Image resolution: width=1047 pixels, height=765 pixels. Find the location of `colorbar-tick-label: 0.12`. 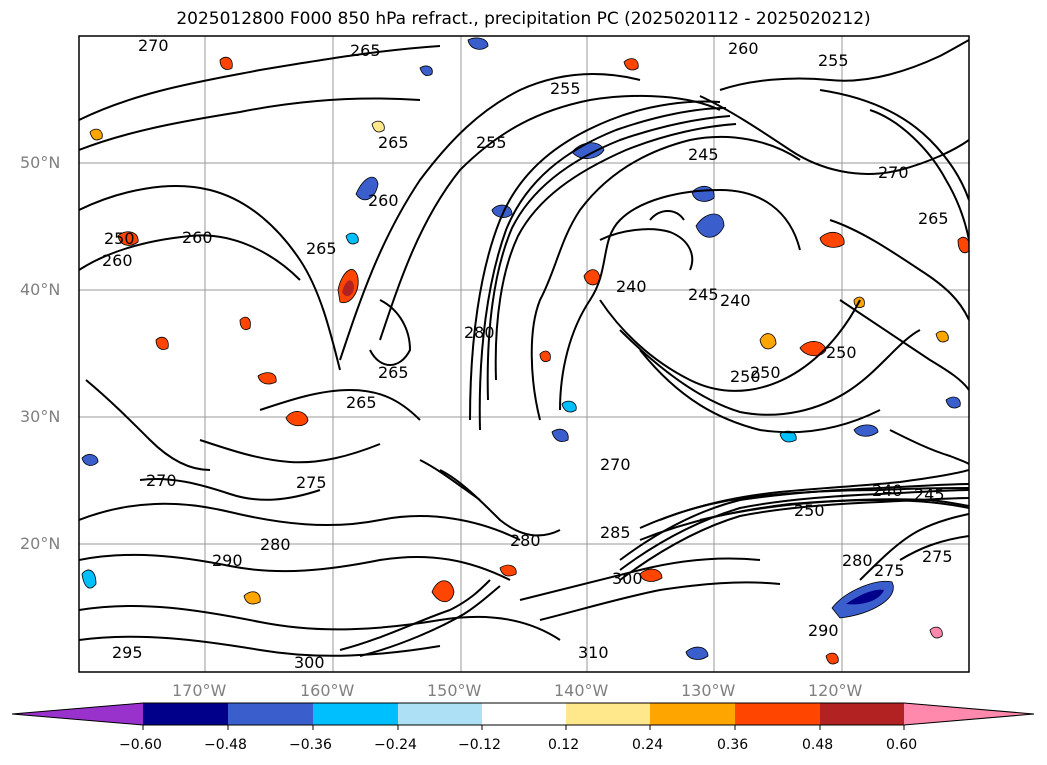

colorbar-tick-label: 0.12 is located at coordinates (564, 745).